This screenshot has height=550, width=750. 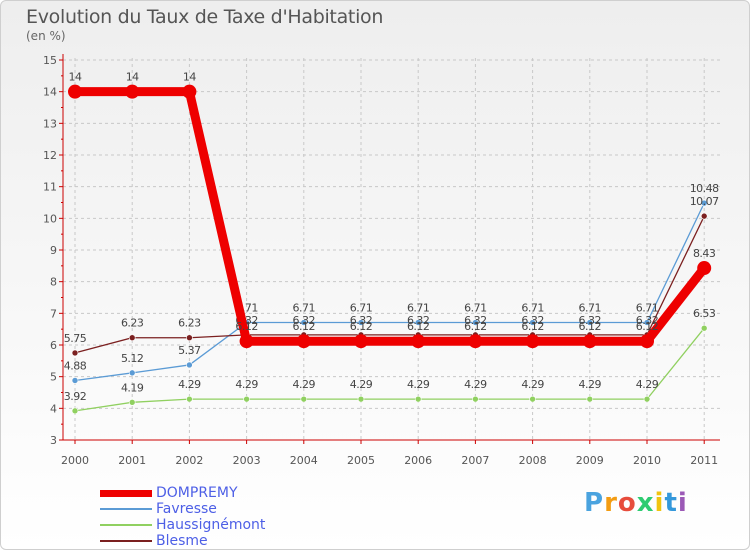 I want to click on chart-title: Evolution du Taux de Taxe d'Habitation, so click(x=205, y=17).